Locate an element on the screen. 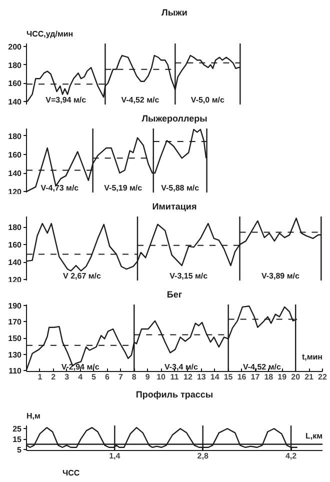 Image resolution: width=330 pixels, height=482 pixels. annotation: V 2,67 м/с is located at coordinates (82, 276).